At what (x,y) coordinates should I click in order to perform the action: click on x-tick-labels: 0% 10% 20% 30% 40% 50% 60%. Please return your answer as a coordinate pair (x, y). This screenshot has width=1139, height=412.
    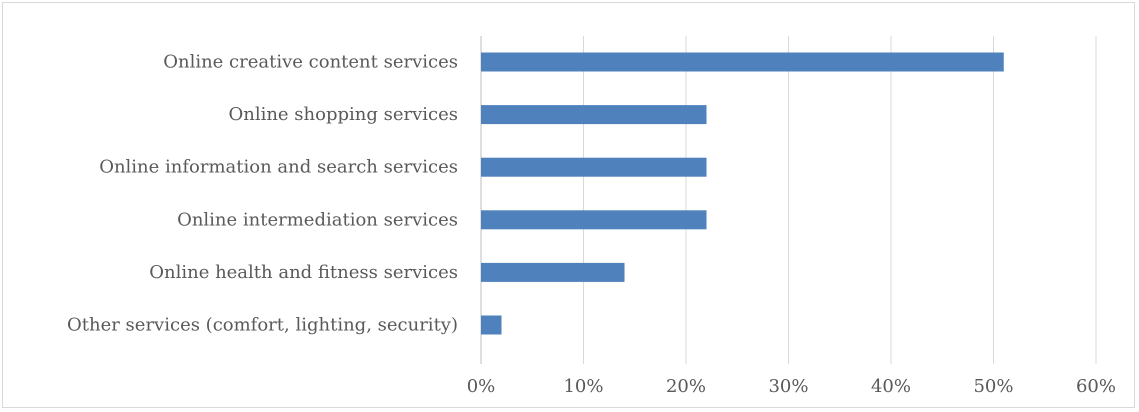
    Looking at the image, I should click on (791, 386).